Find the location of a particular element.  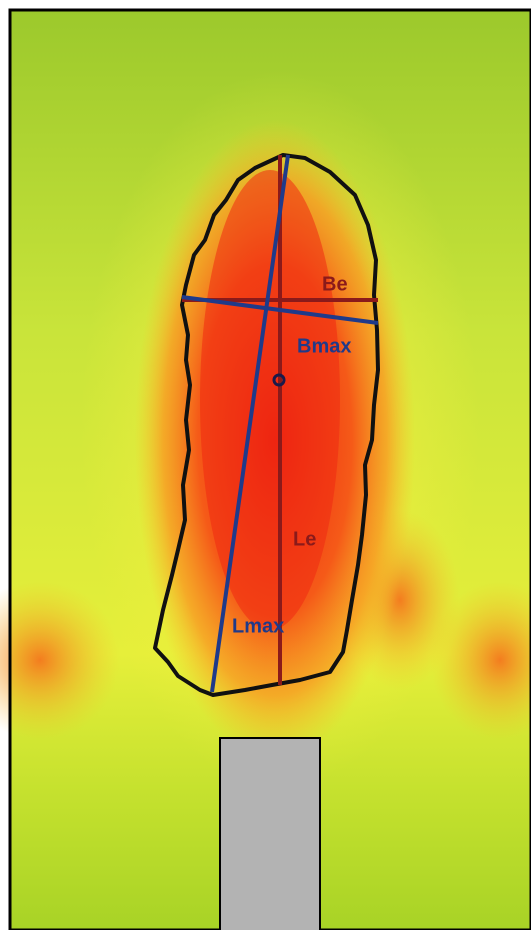

annotation: Lmax is located at coordinates (258, 626).